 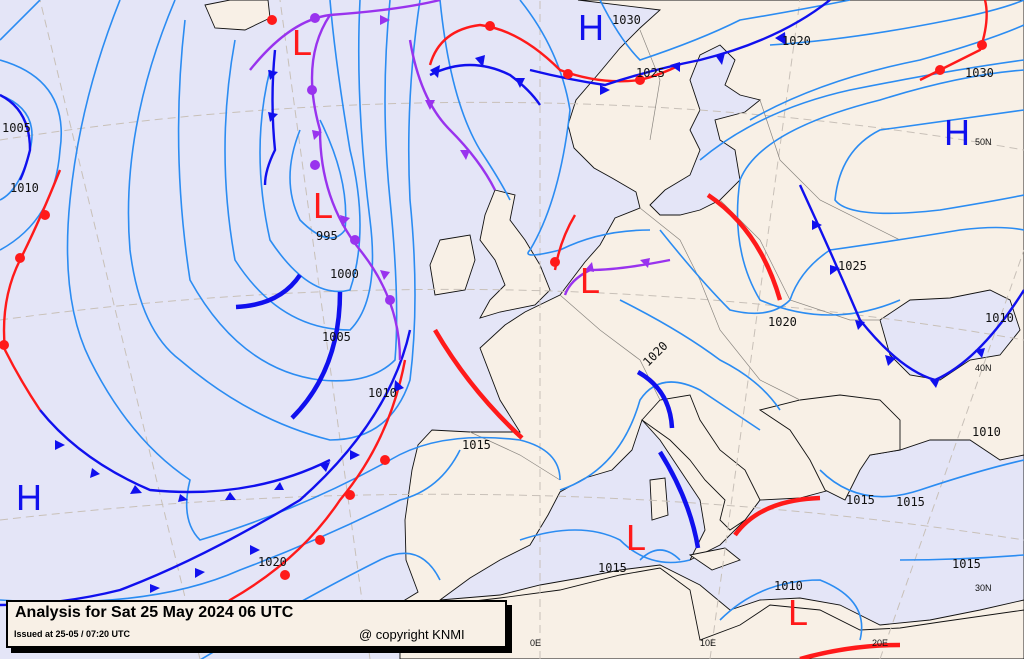 I want to click on iceland, so click(x=237, y=15).